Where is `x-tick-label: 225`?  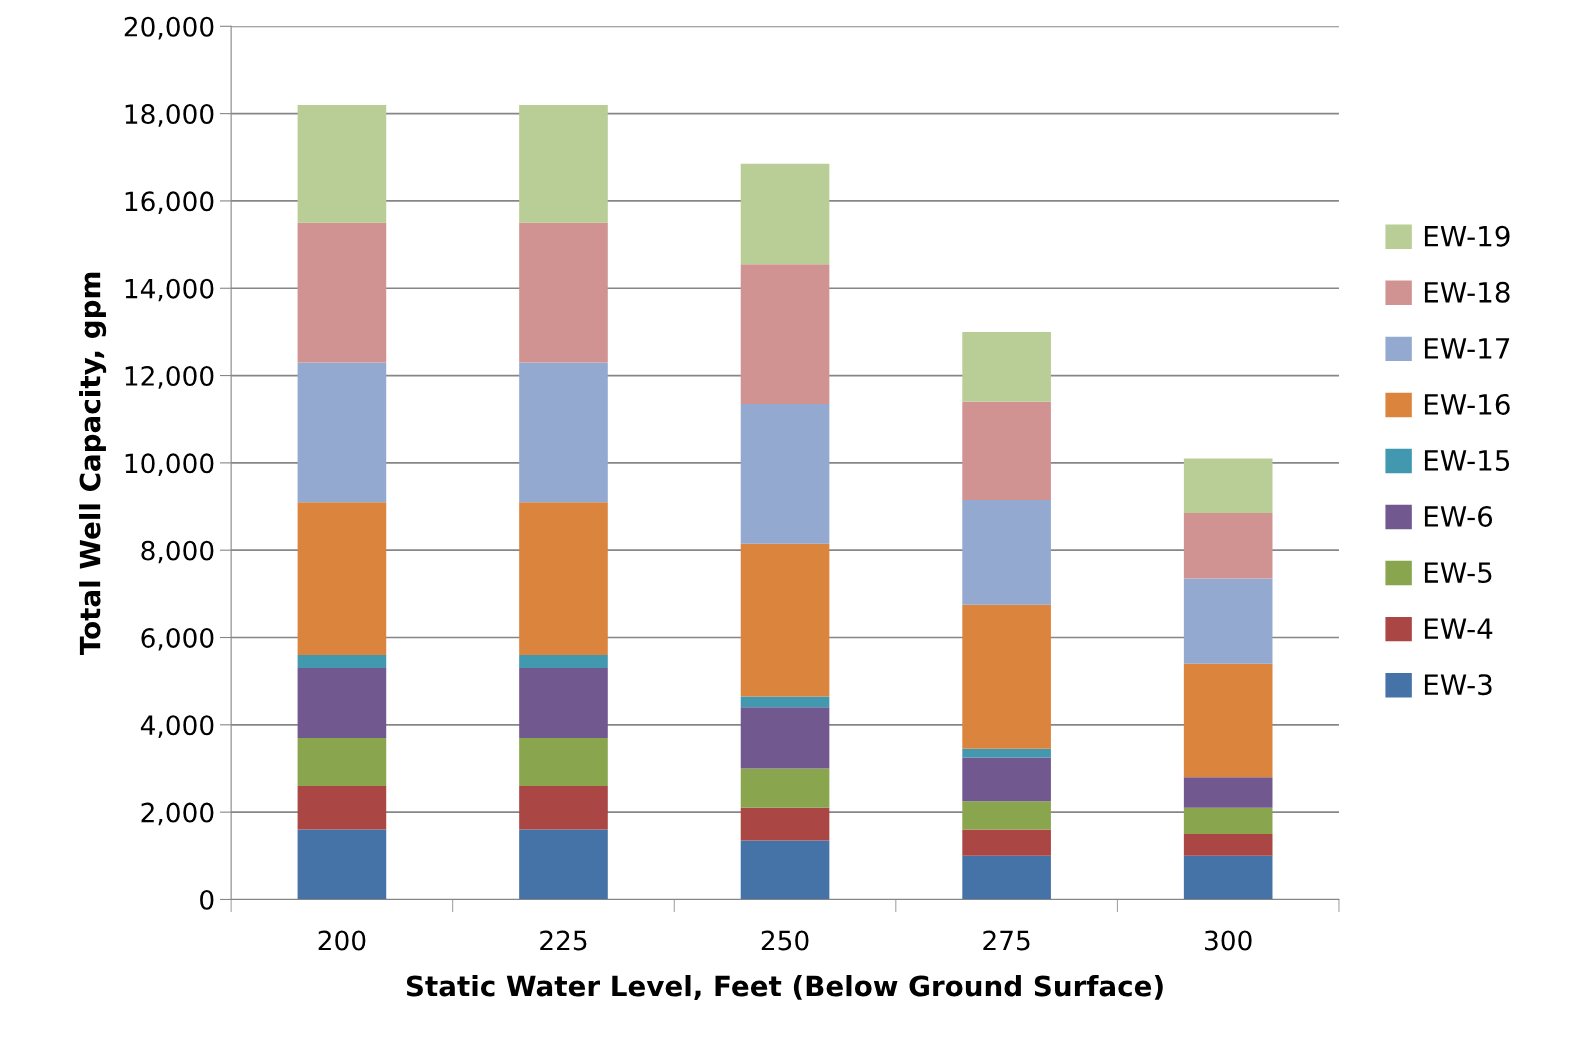 x-tick-label: 225 is located at coordinates (563, 940).